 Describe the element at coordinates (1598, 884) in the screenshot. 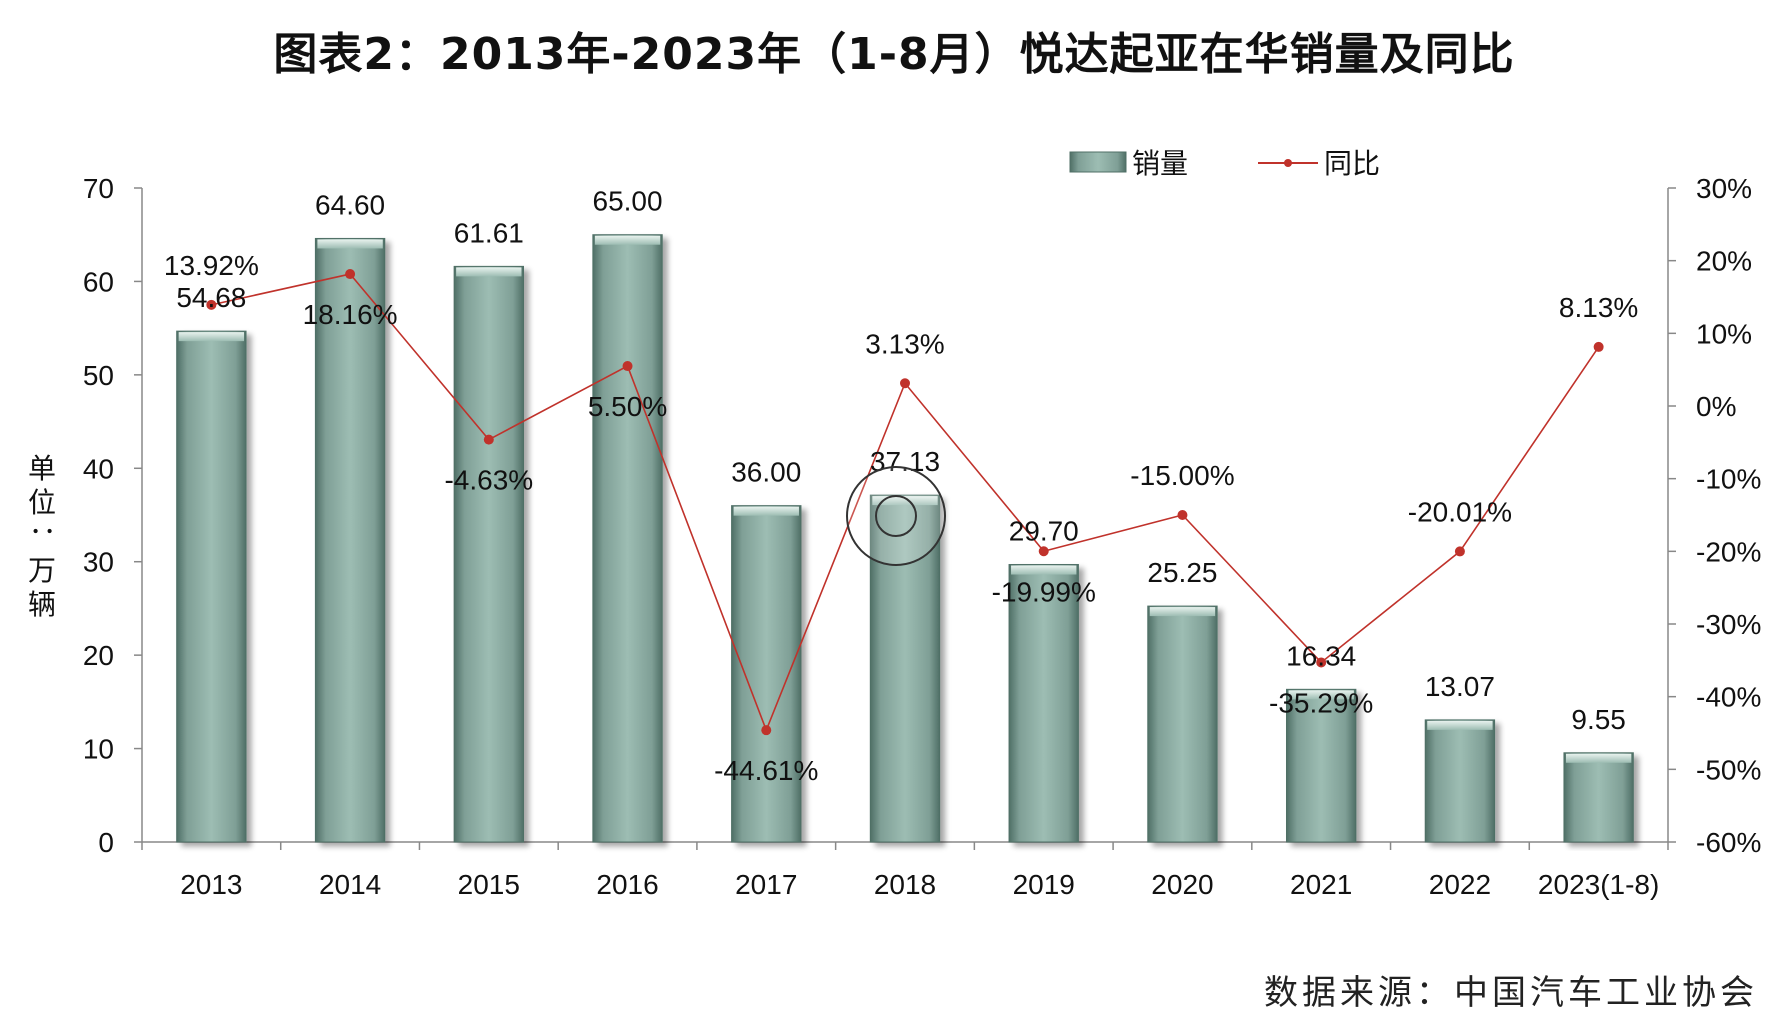

I see `x-tick-label: 2023(1-8)` at that location.